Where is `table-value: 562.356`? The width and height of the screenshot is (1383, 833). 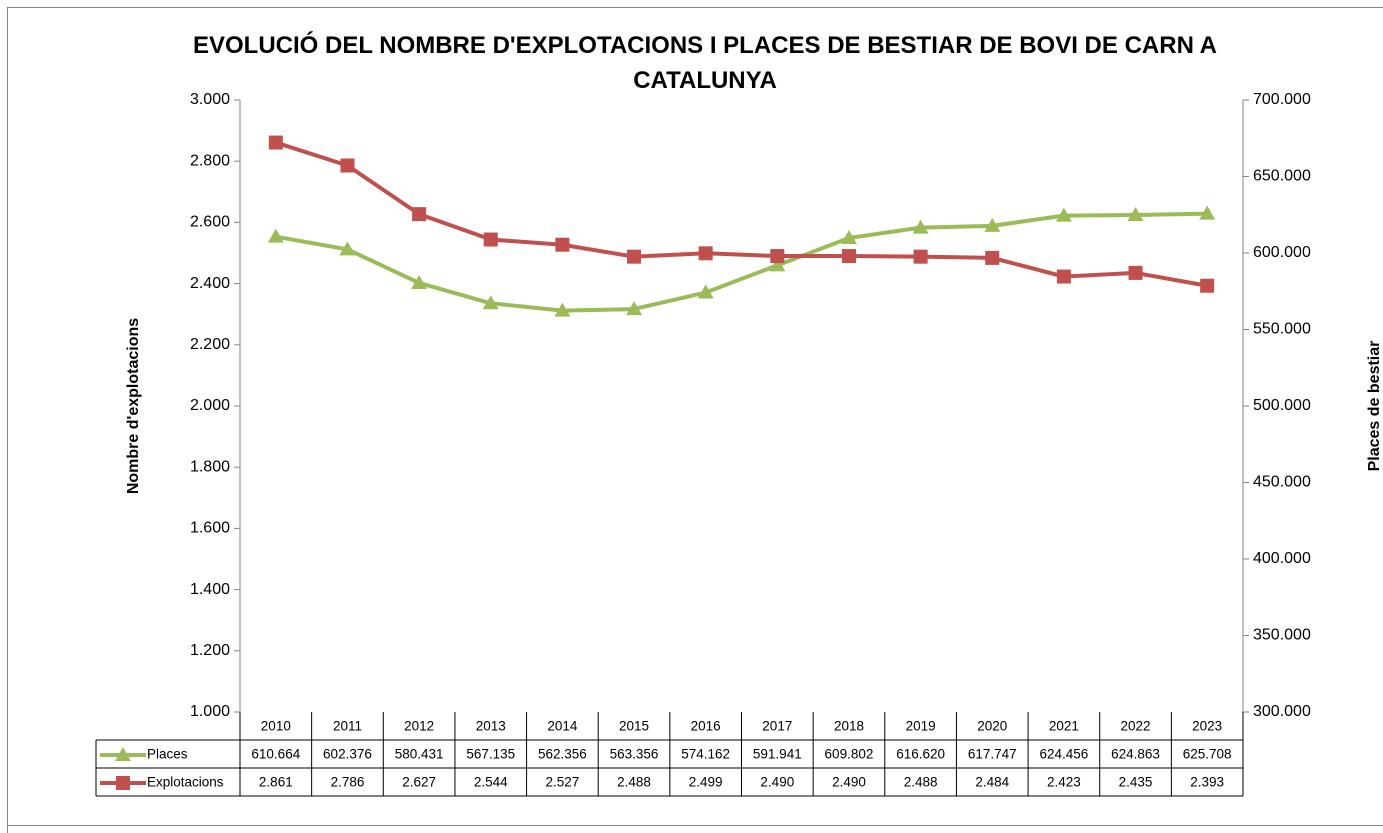
table-value: 562.356 is located at coordinates (562, 754).